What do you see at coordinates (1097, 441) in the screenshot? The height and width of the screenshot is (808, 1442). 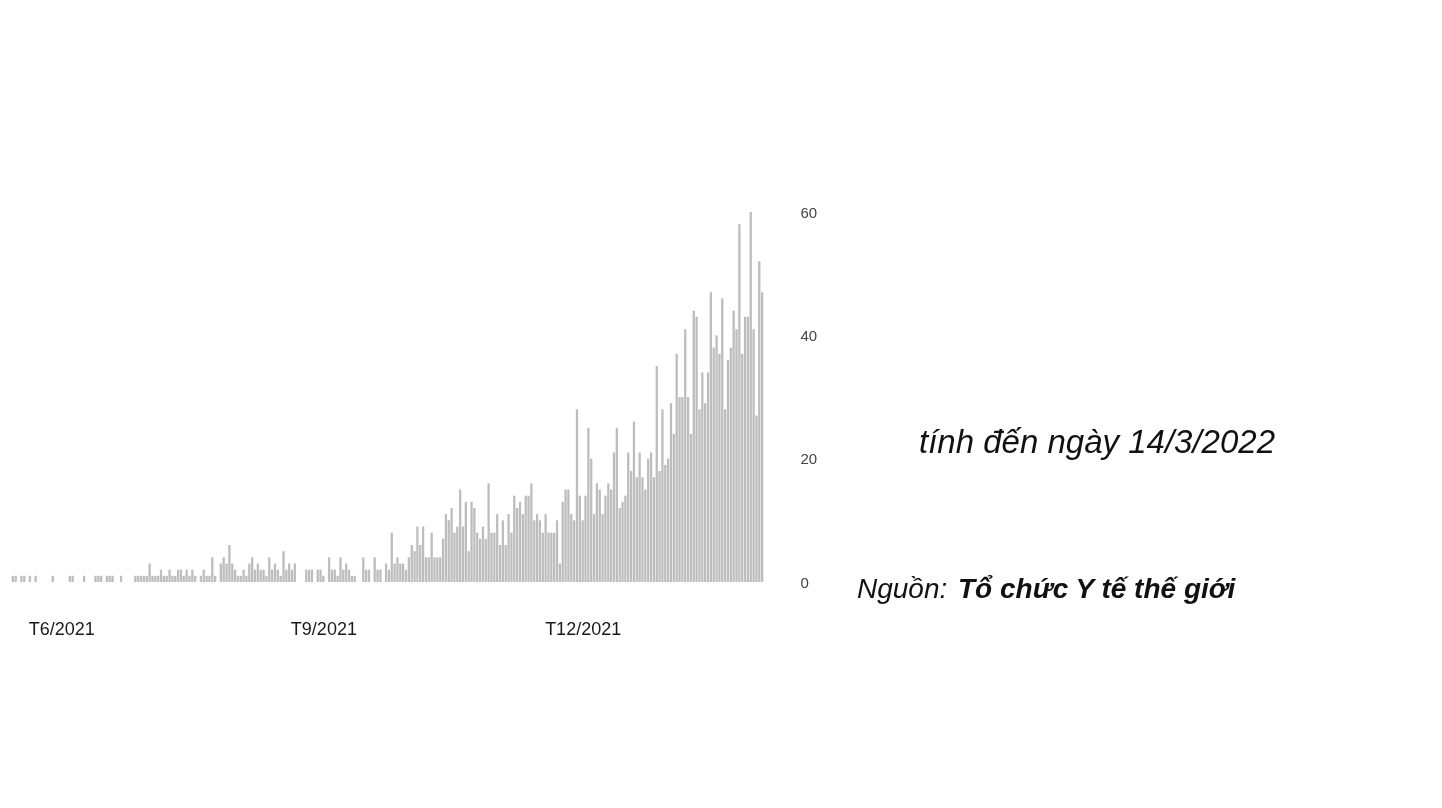 I see `text: tính đến ngày 14/3/2022` at bounding box center [1097, 441].